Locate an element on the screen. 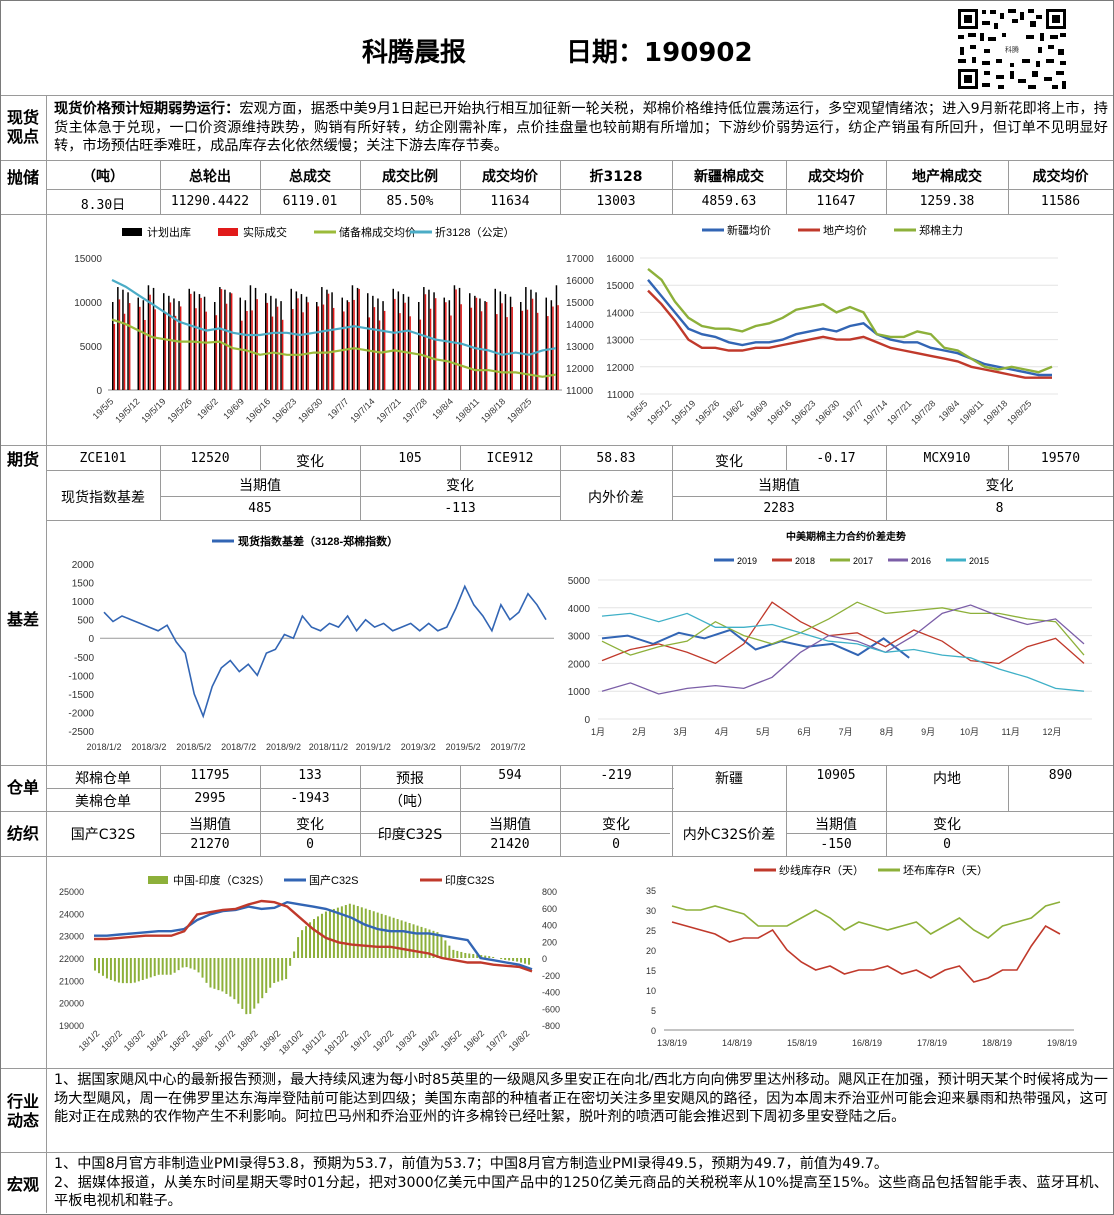 The width and height of the screenshot is (1114, 1215). tick-label: 18/12/2 is located at coordinates (336, 1042).